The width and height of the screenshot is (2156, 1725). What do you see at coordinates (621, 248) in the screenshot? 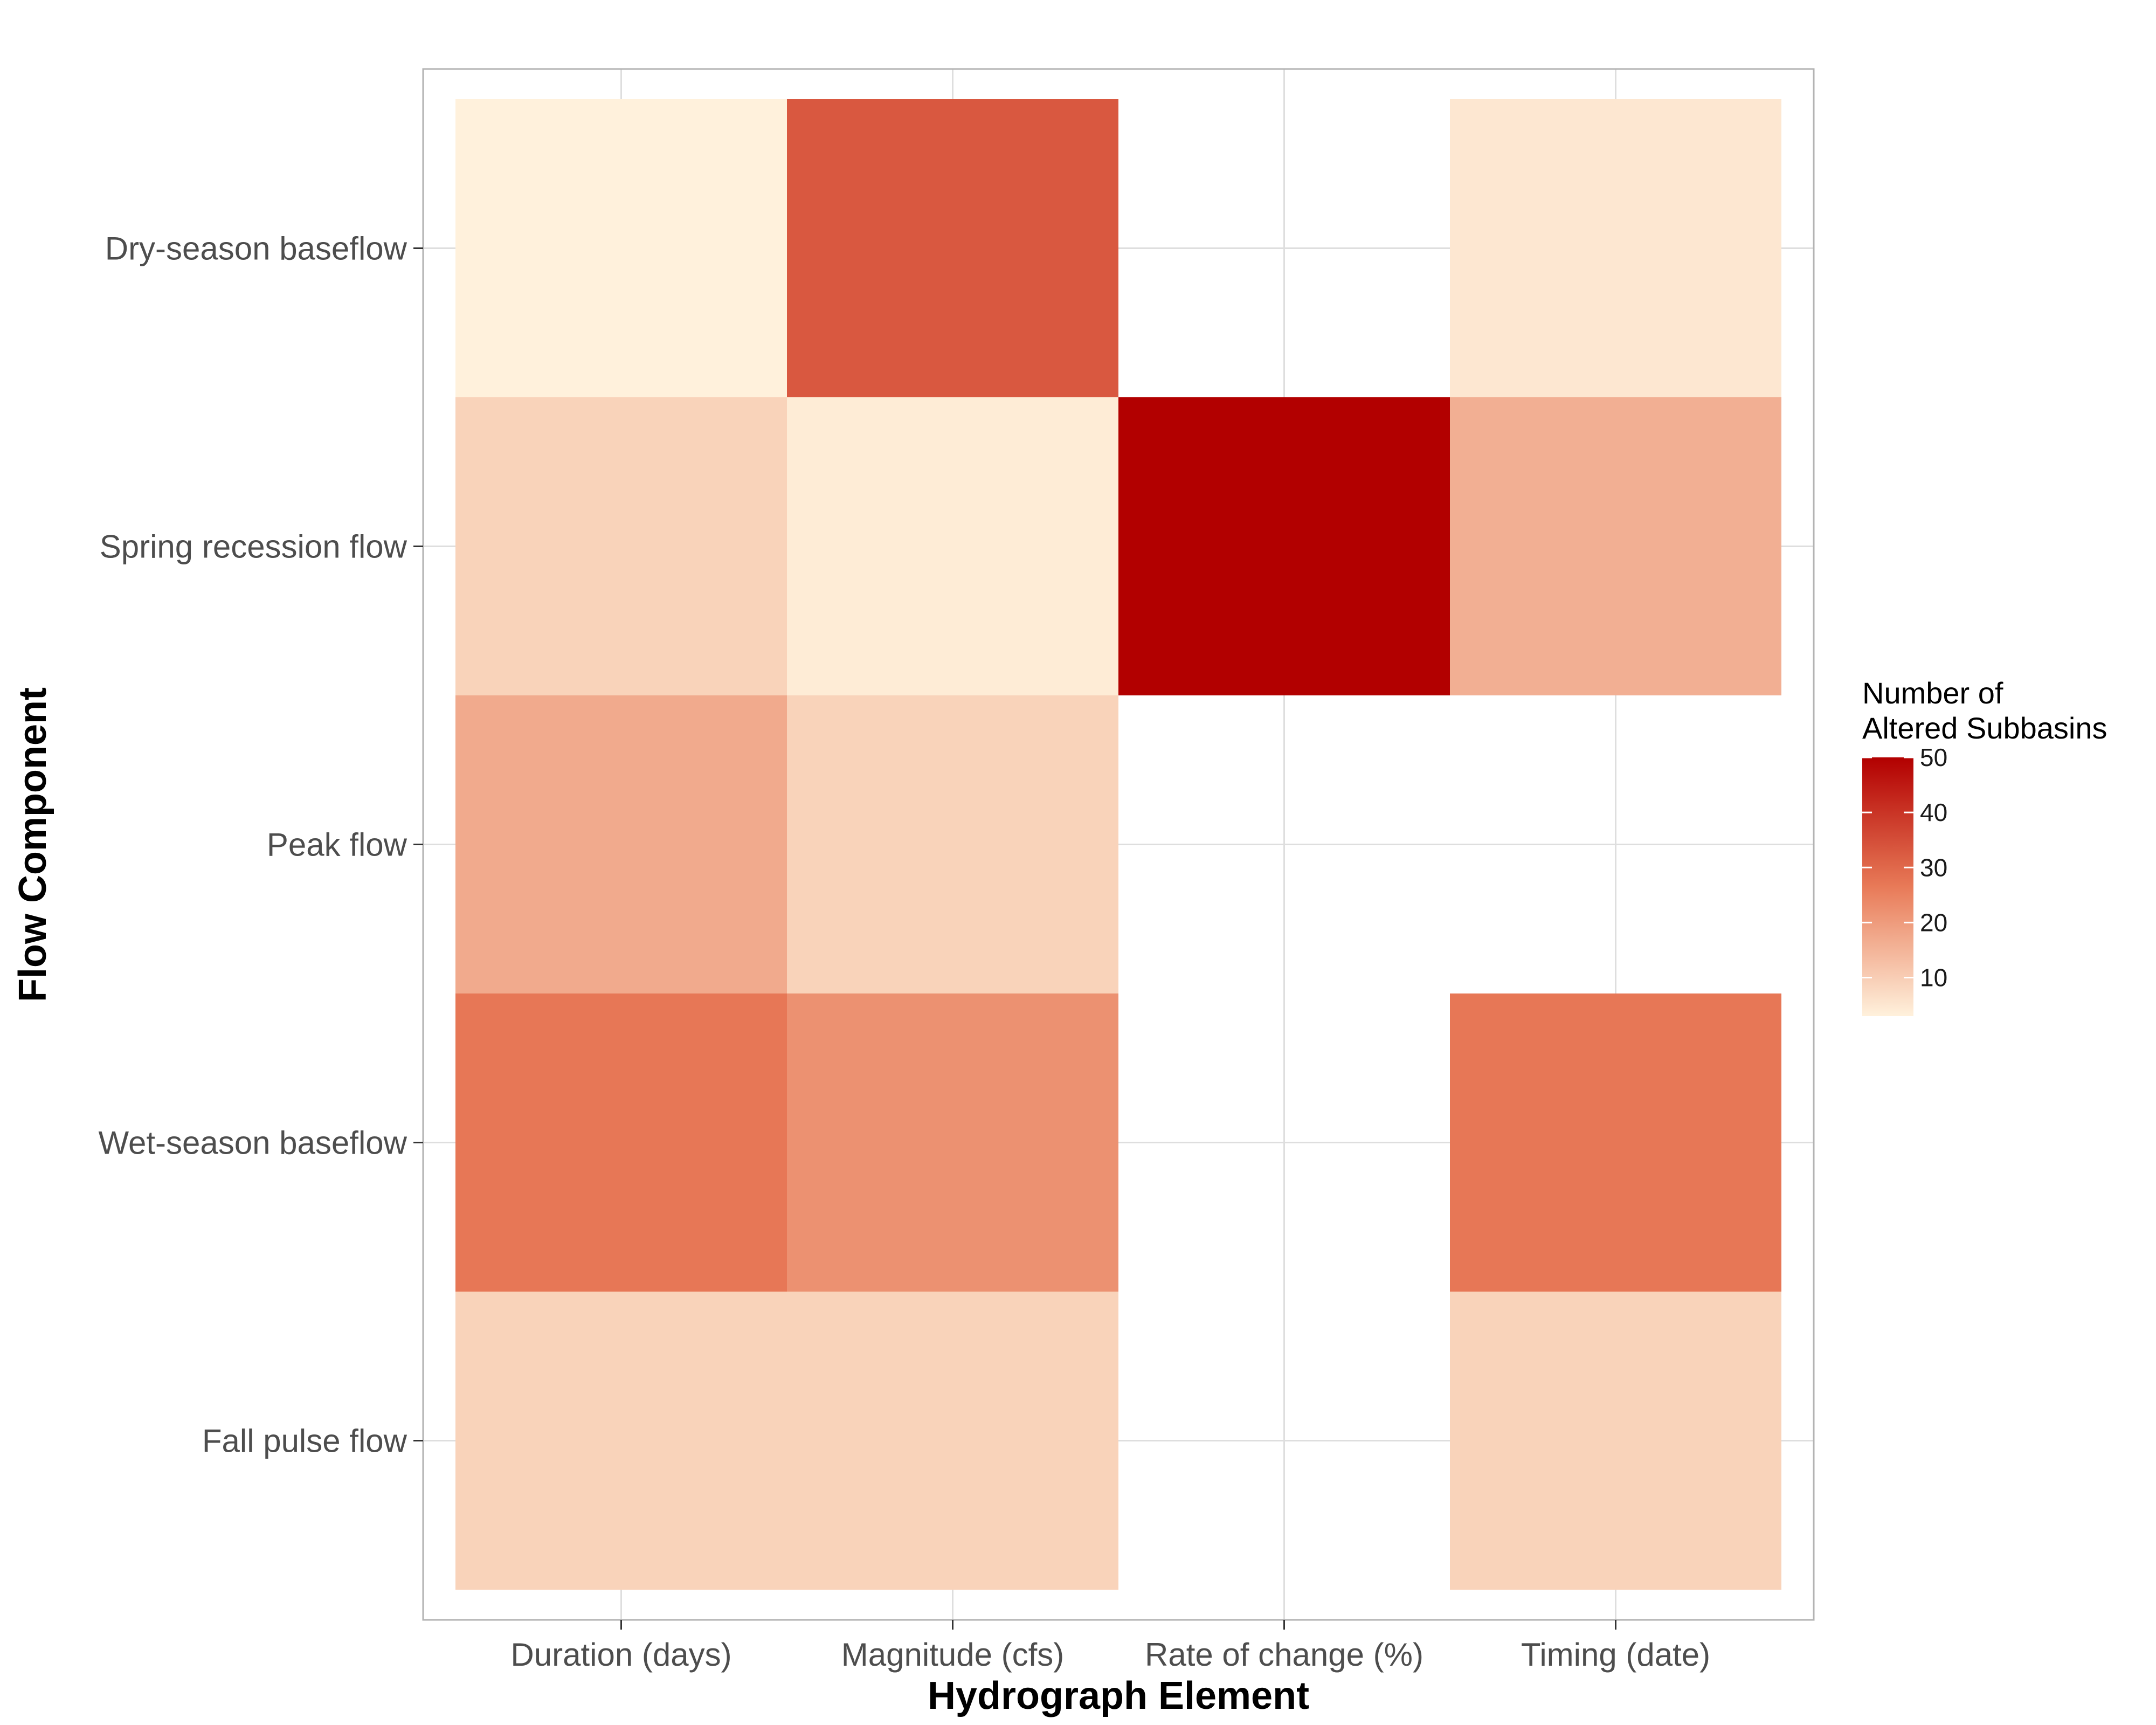
I see `heatmap-cell-dry-season-baseflow-duration-days` at bounding box center [621, 248].